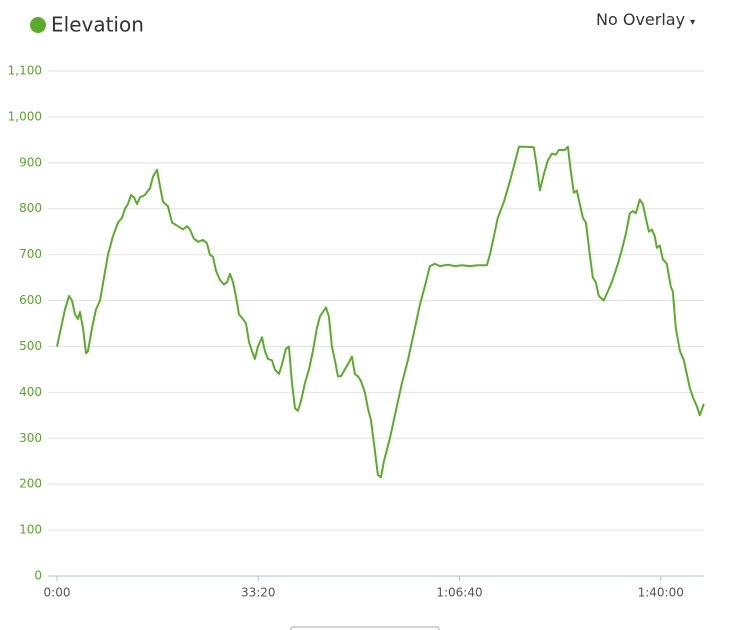 This screenshot has width=747, height=630. What do you see at coordinates (641, 19) in the screenshot?
I see `overlay-label: No Overlay` at bounding box center [641, 19].